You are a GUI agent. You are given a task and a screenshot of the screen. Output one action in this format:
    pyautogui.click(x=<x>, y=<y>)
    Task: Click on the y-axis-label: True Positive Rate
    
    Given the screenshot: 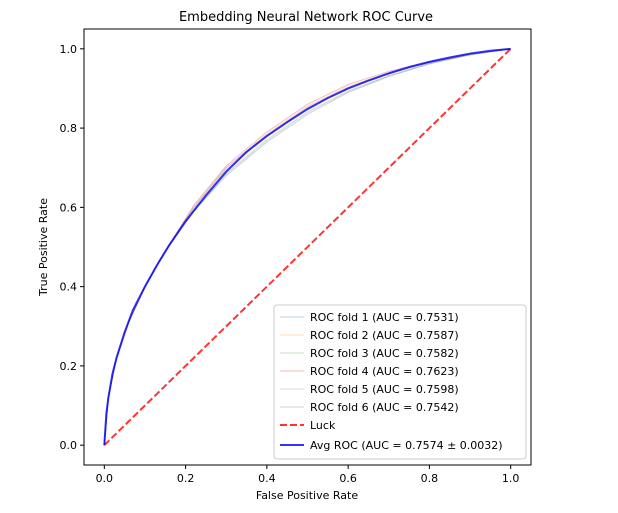 What is the action you would take?
    pyautogui.click(x=43, y=247)
    